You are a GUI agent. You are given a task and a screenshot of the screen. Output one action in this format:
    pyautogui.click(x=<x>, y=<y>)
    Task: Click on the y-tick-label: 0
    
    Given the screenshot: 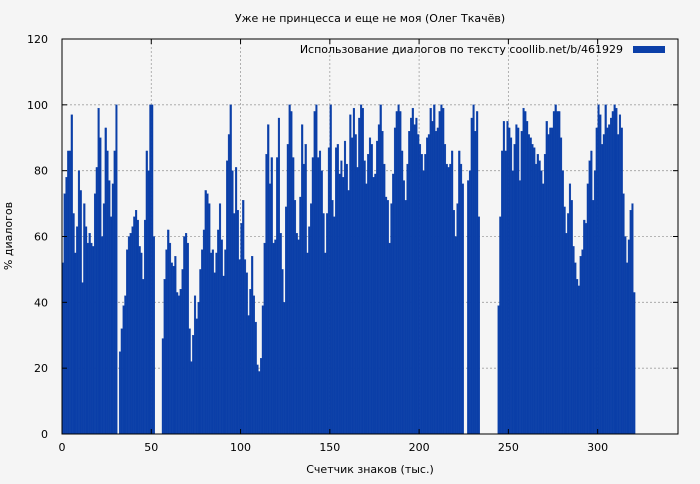 What is the action you would take?
    pyautogui.click(x=44, y=434)
    